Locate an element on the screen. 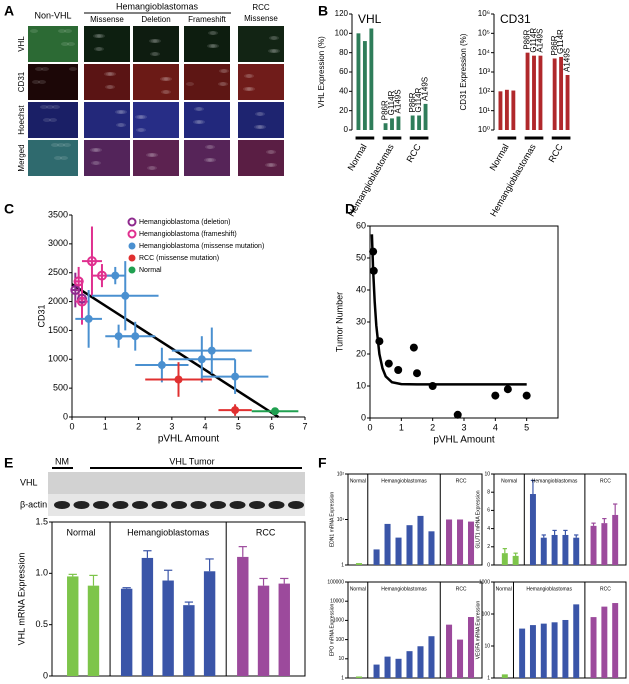 The image size is (629, 684). y-tick-label: 100 is located at coordinates (340, 640).